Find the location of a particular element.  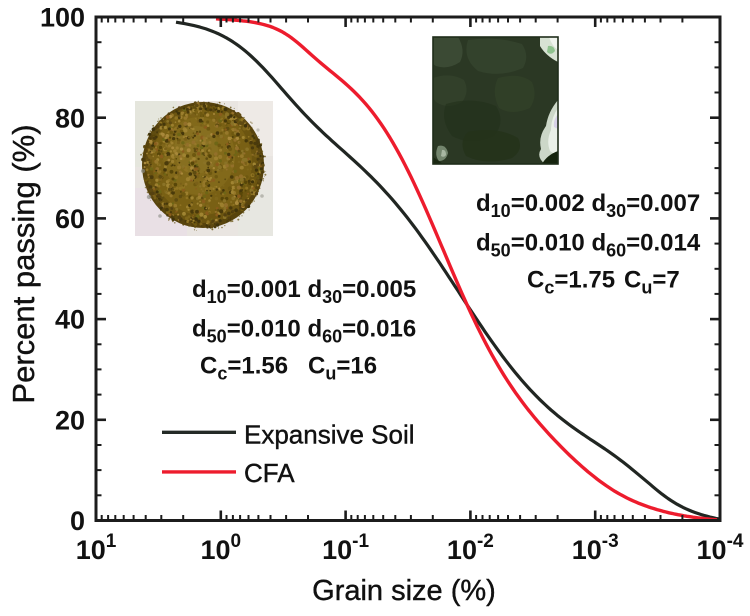

svg-text: Cu=7 is located at coordinates (652, 282).